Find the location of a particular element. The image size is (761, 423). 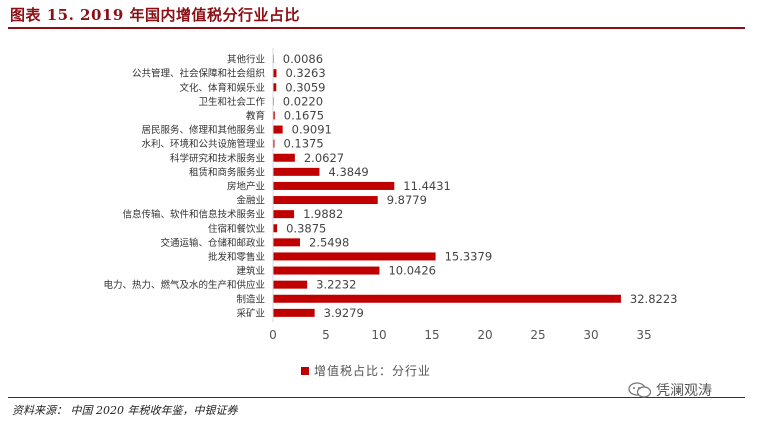

title-rule is located at coordinates (376, 28).